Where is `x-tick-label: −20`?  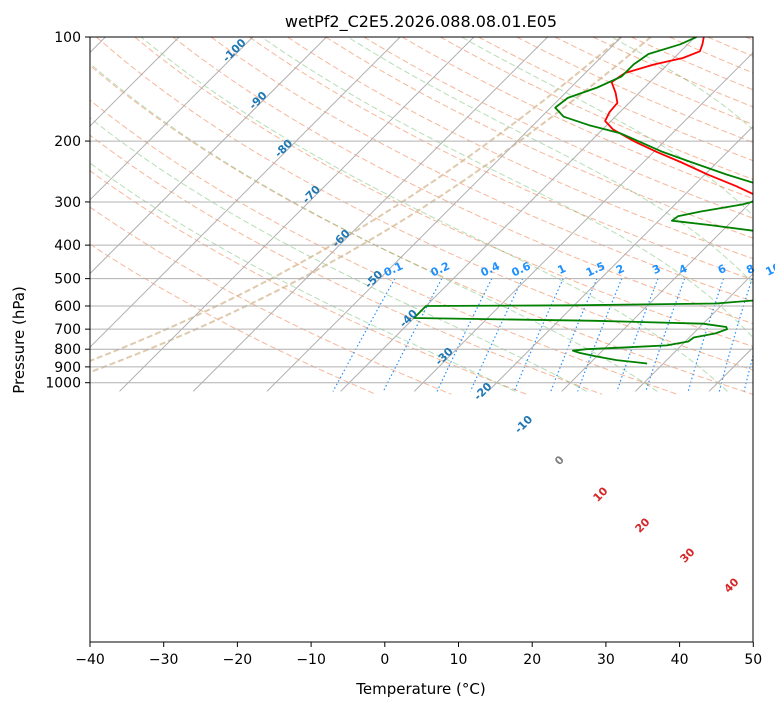 x-tick-label: −20 is located at coordinates (238, 660).